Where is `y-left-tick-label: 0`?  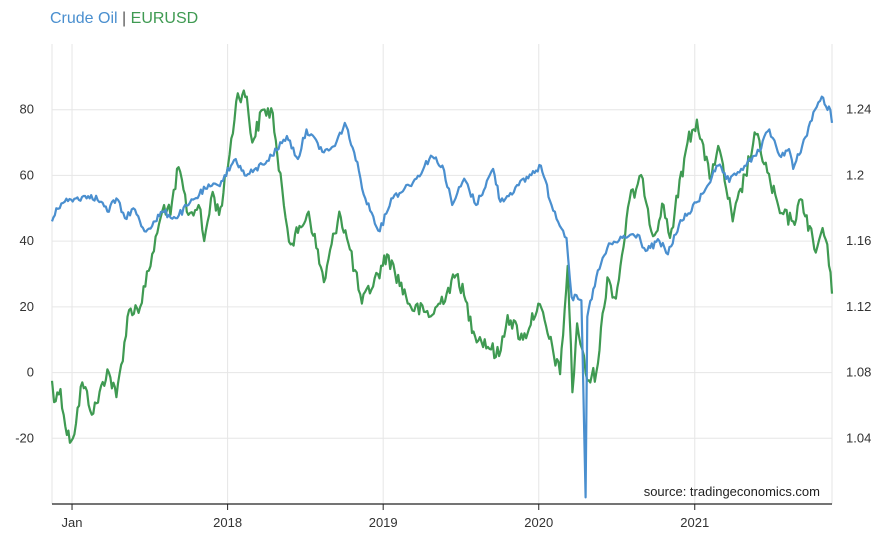
y-left-tick-label: 0 is located at coordinates (30, 372).